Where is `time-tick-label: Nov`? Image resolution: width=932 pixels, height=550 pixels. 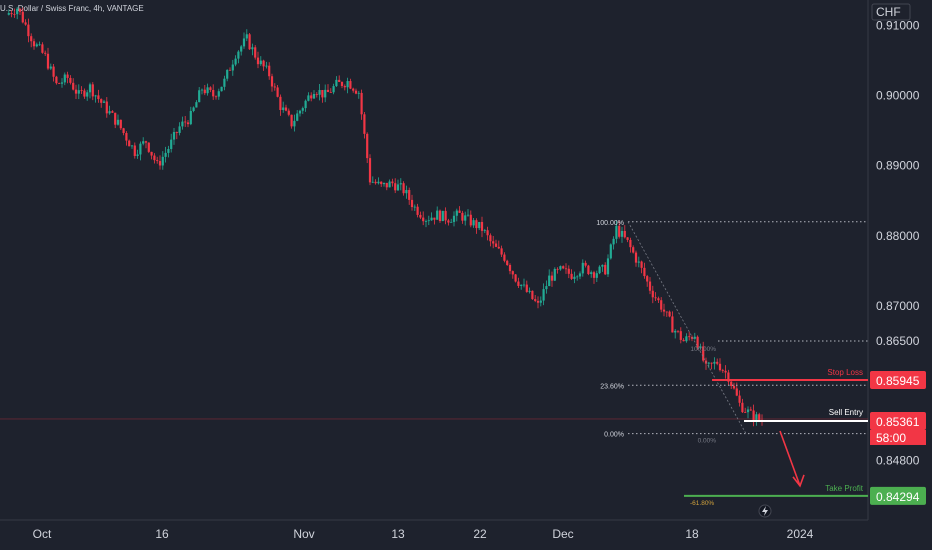 time-tick-label: Nov is located at coordinates (303, 534).